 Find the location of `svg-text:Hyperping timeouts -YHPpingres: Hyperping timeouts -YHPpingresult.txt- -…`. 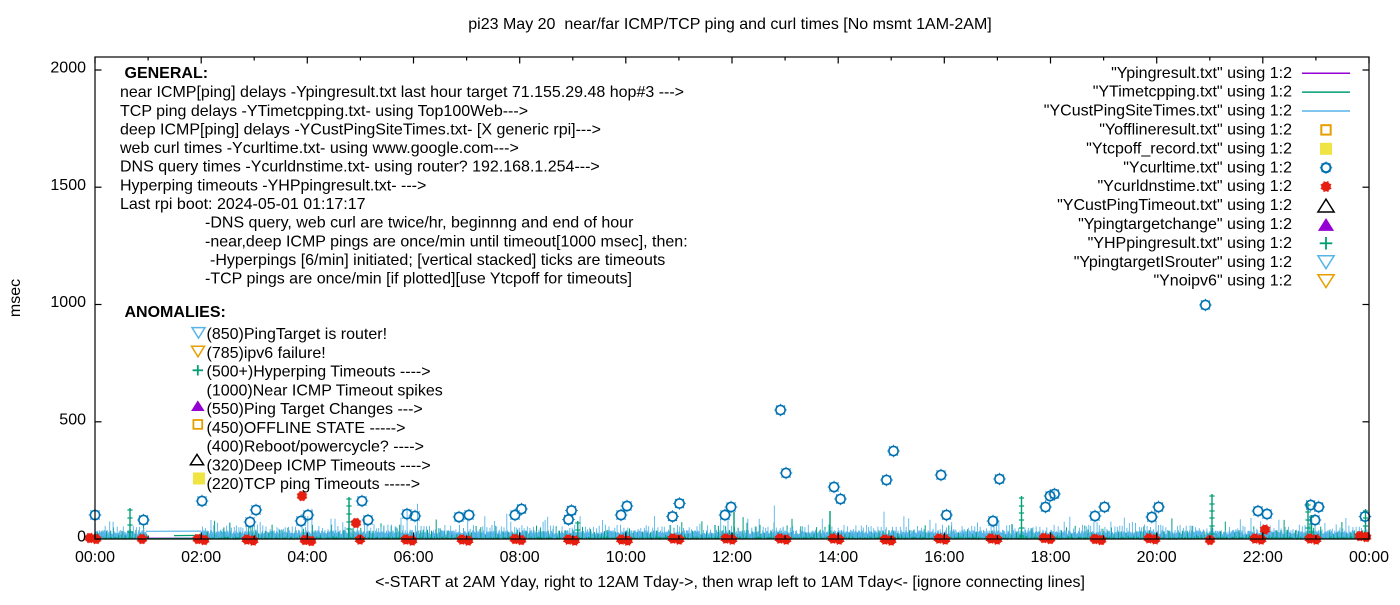

svg-text:Hyperping timeouts -YHPpingres: Hyperping timeouts -YHPpingresult.txt- -… is located at coordinates (273, 185).